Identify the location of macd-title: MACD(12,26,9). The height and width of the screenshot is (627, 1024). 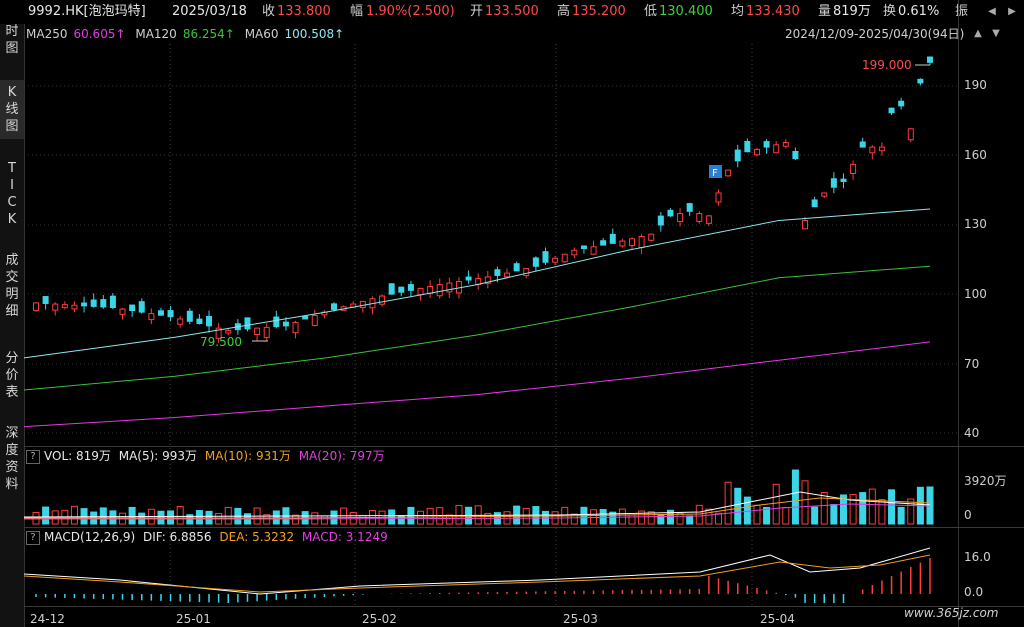
(90, 537).